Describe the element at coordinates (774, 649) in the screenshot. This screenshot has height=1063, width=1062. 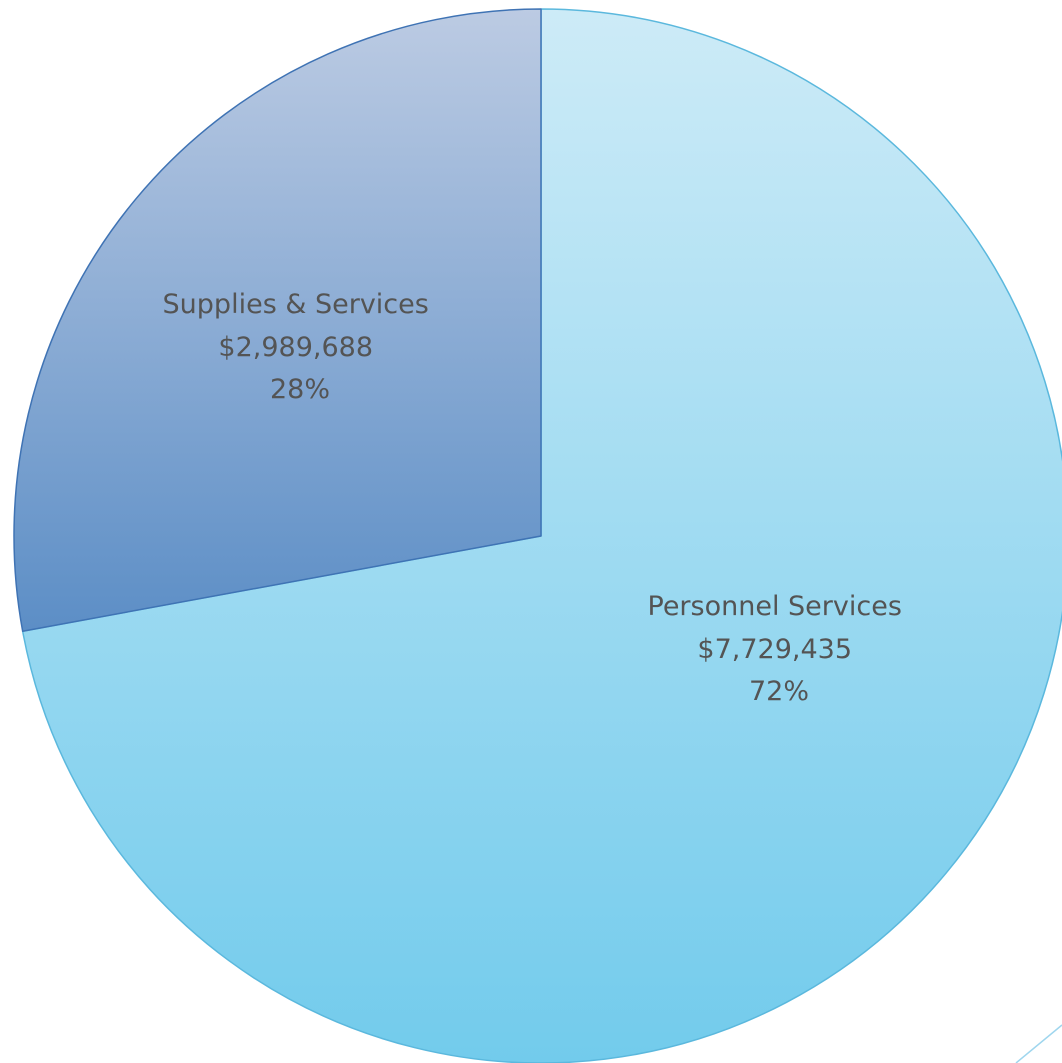
I see `slice-value-personnel-services: $7,729,435` at that location.